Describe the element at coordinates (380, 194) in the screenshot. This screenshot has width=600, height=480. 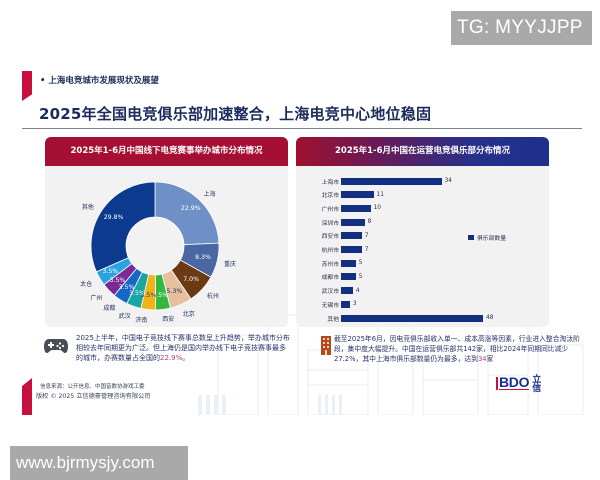
I see `bar-value-label: 11` at that location.